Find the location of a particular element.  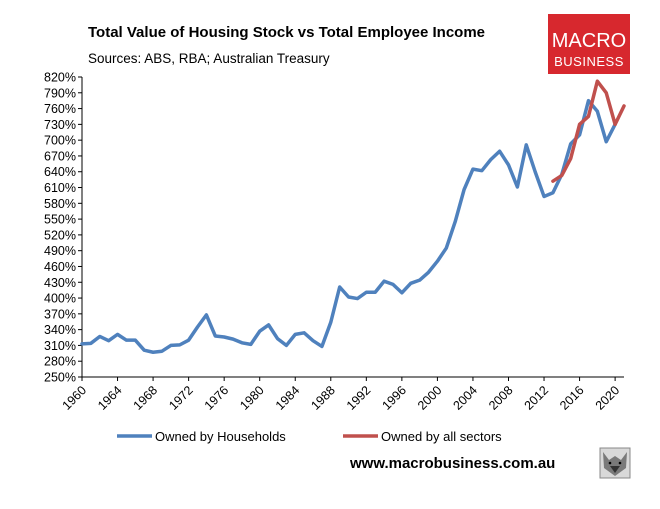

series-line-all-sectors is located at coordinates (588, 131).